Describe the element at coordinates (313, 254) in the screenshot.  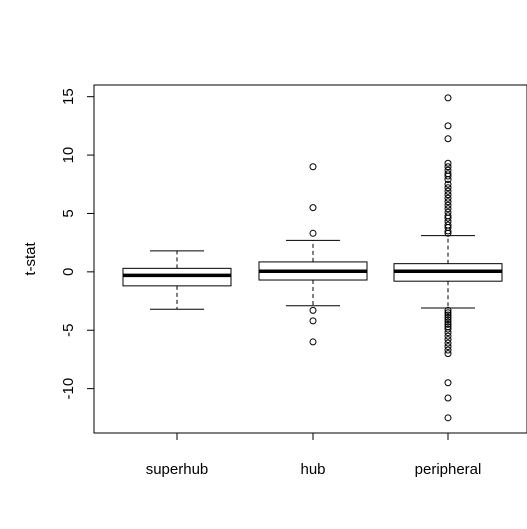
I see `box-hub` at that location.